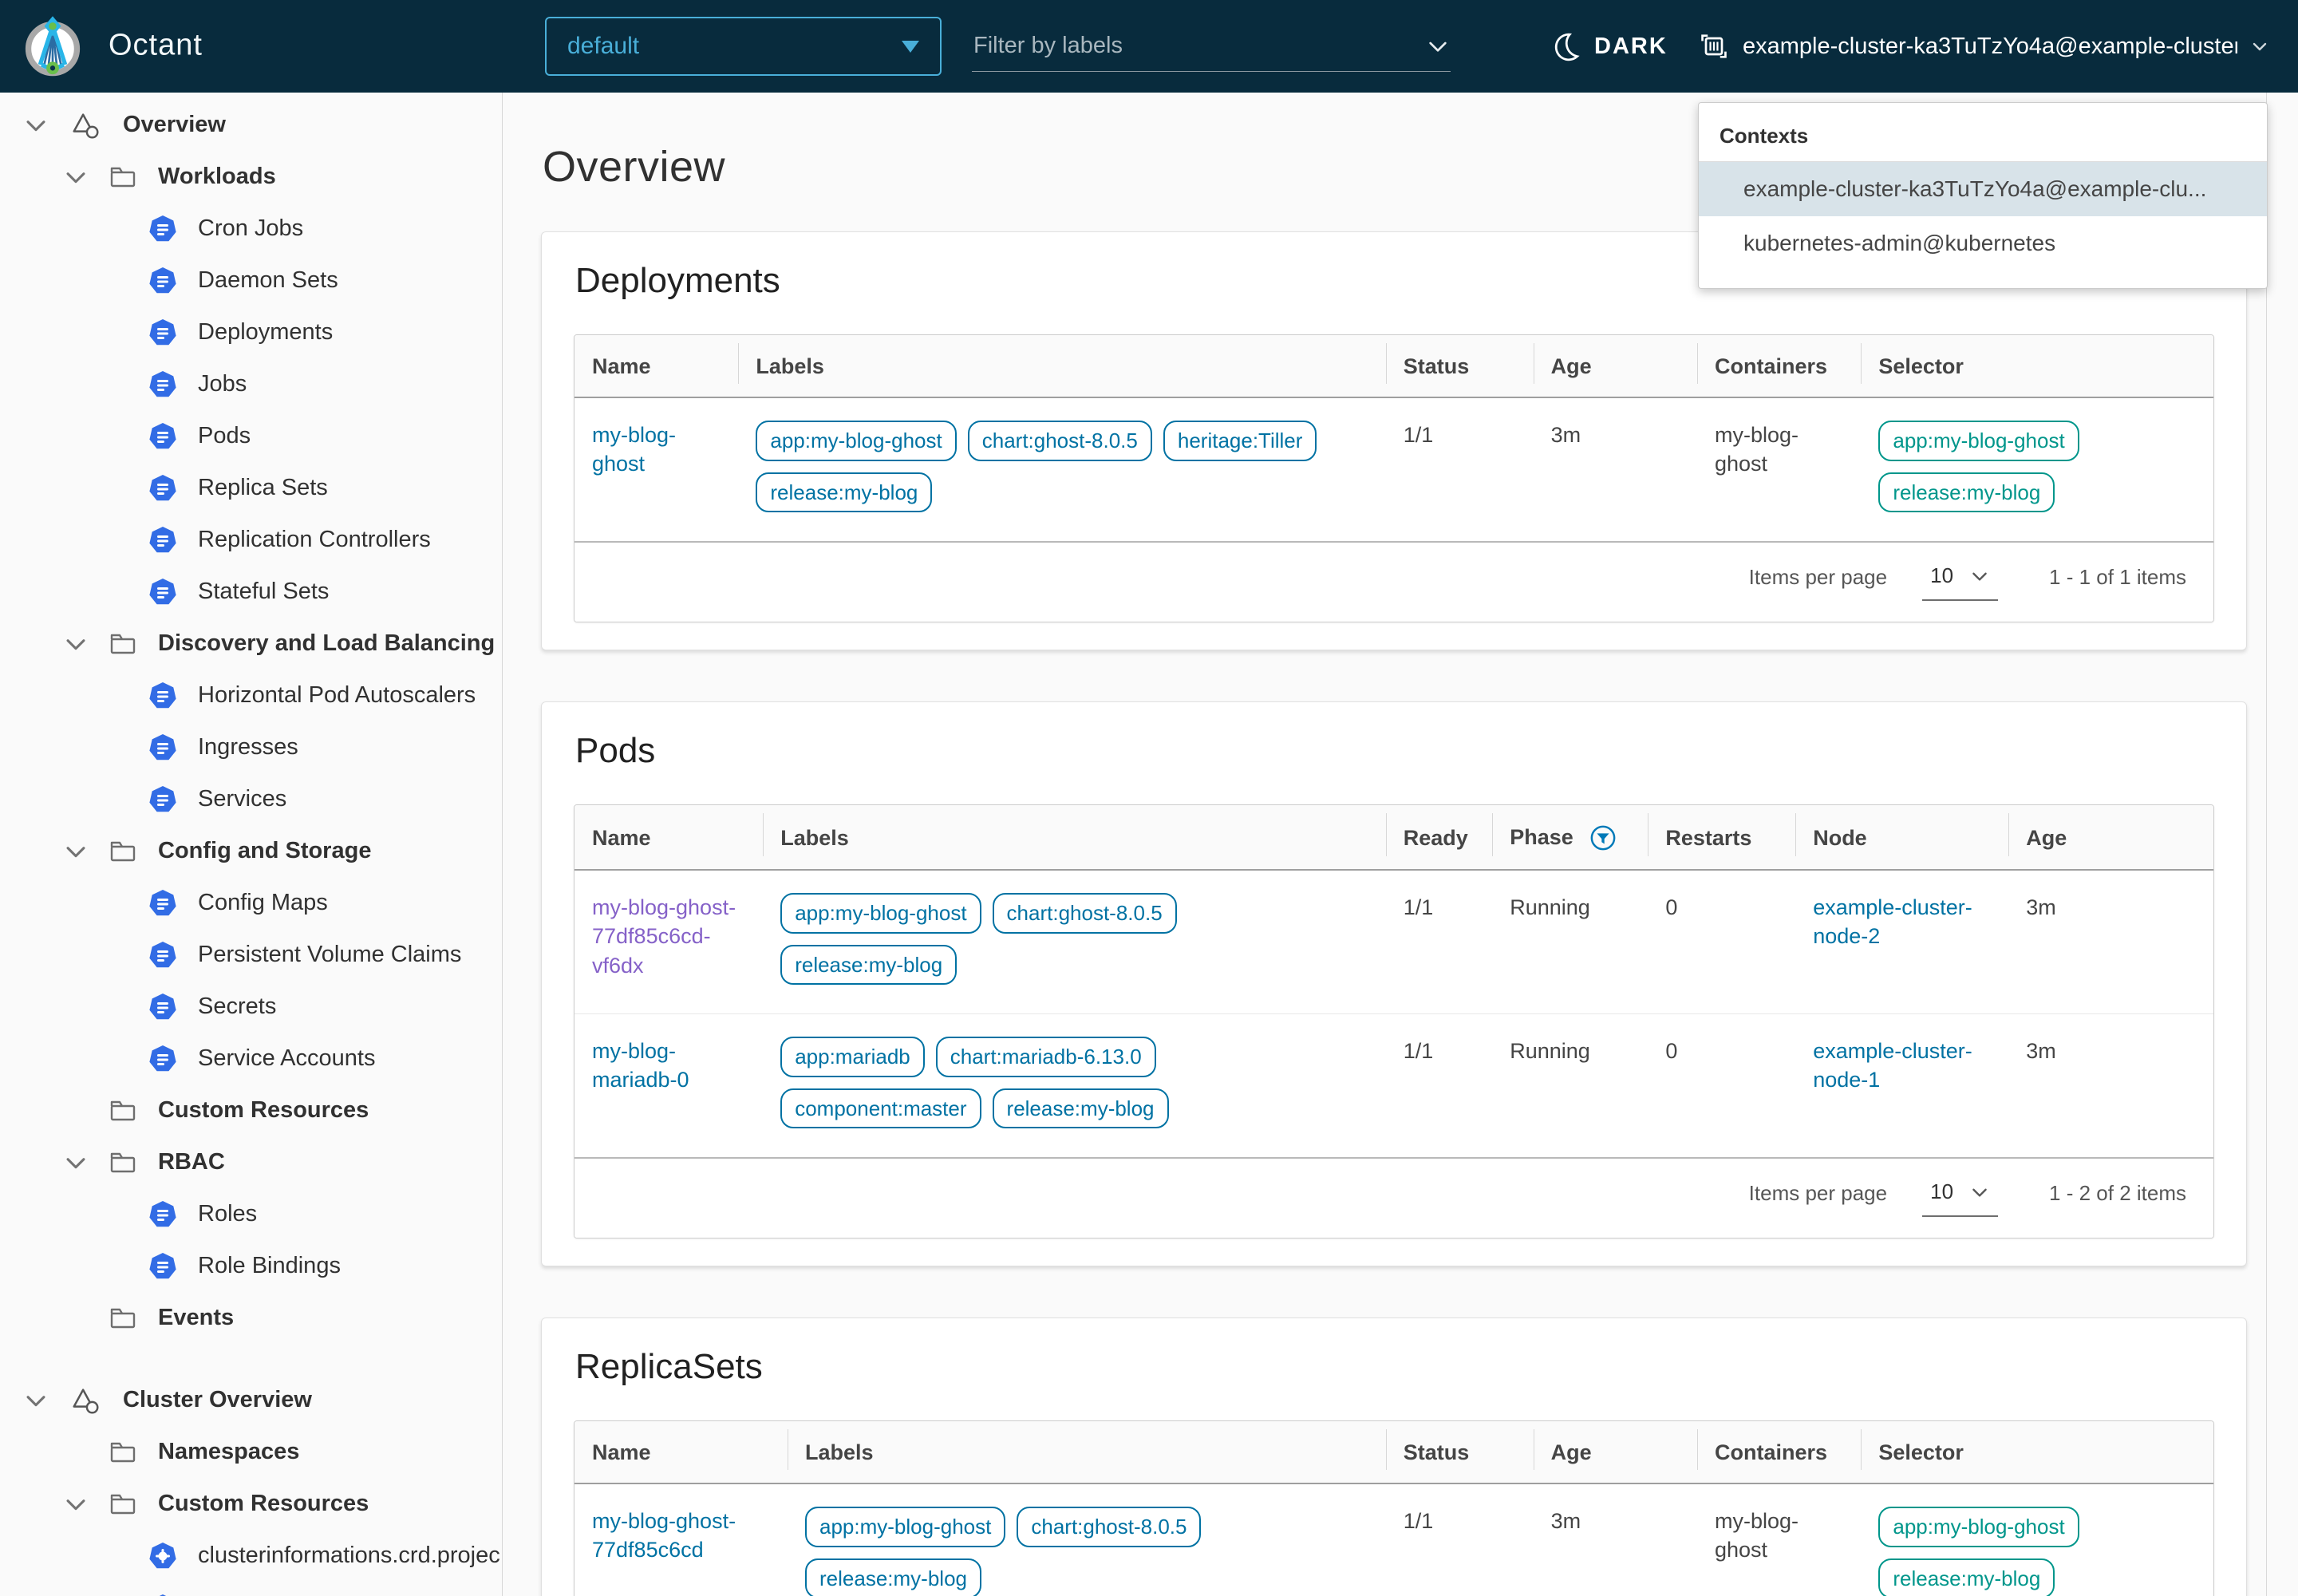  I want to click on tag-chart-mariadb-6-13-0: chart:mariadb-6.13.0, so click(1046, 1057).